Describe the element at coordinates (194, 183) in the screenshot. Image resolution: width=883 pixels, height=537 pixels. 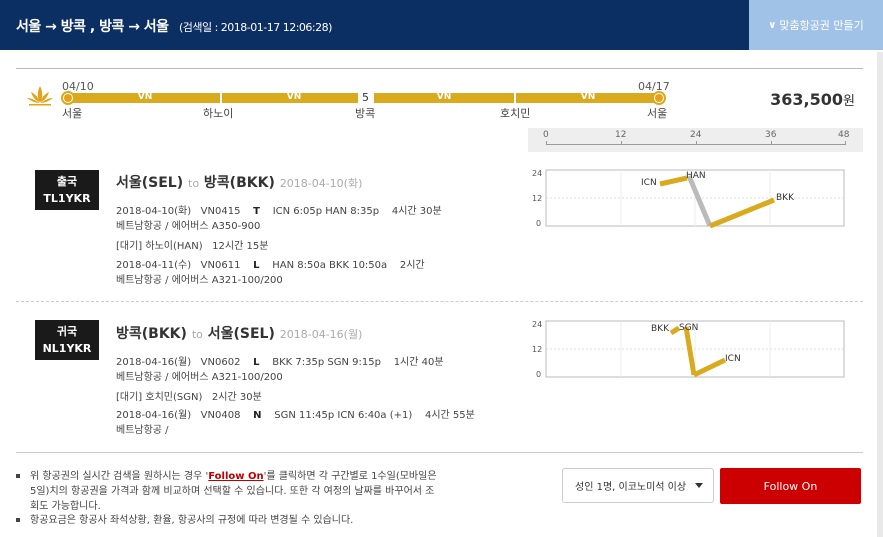
I see `to-word: to` at that location.